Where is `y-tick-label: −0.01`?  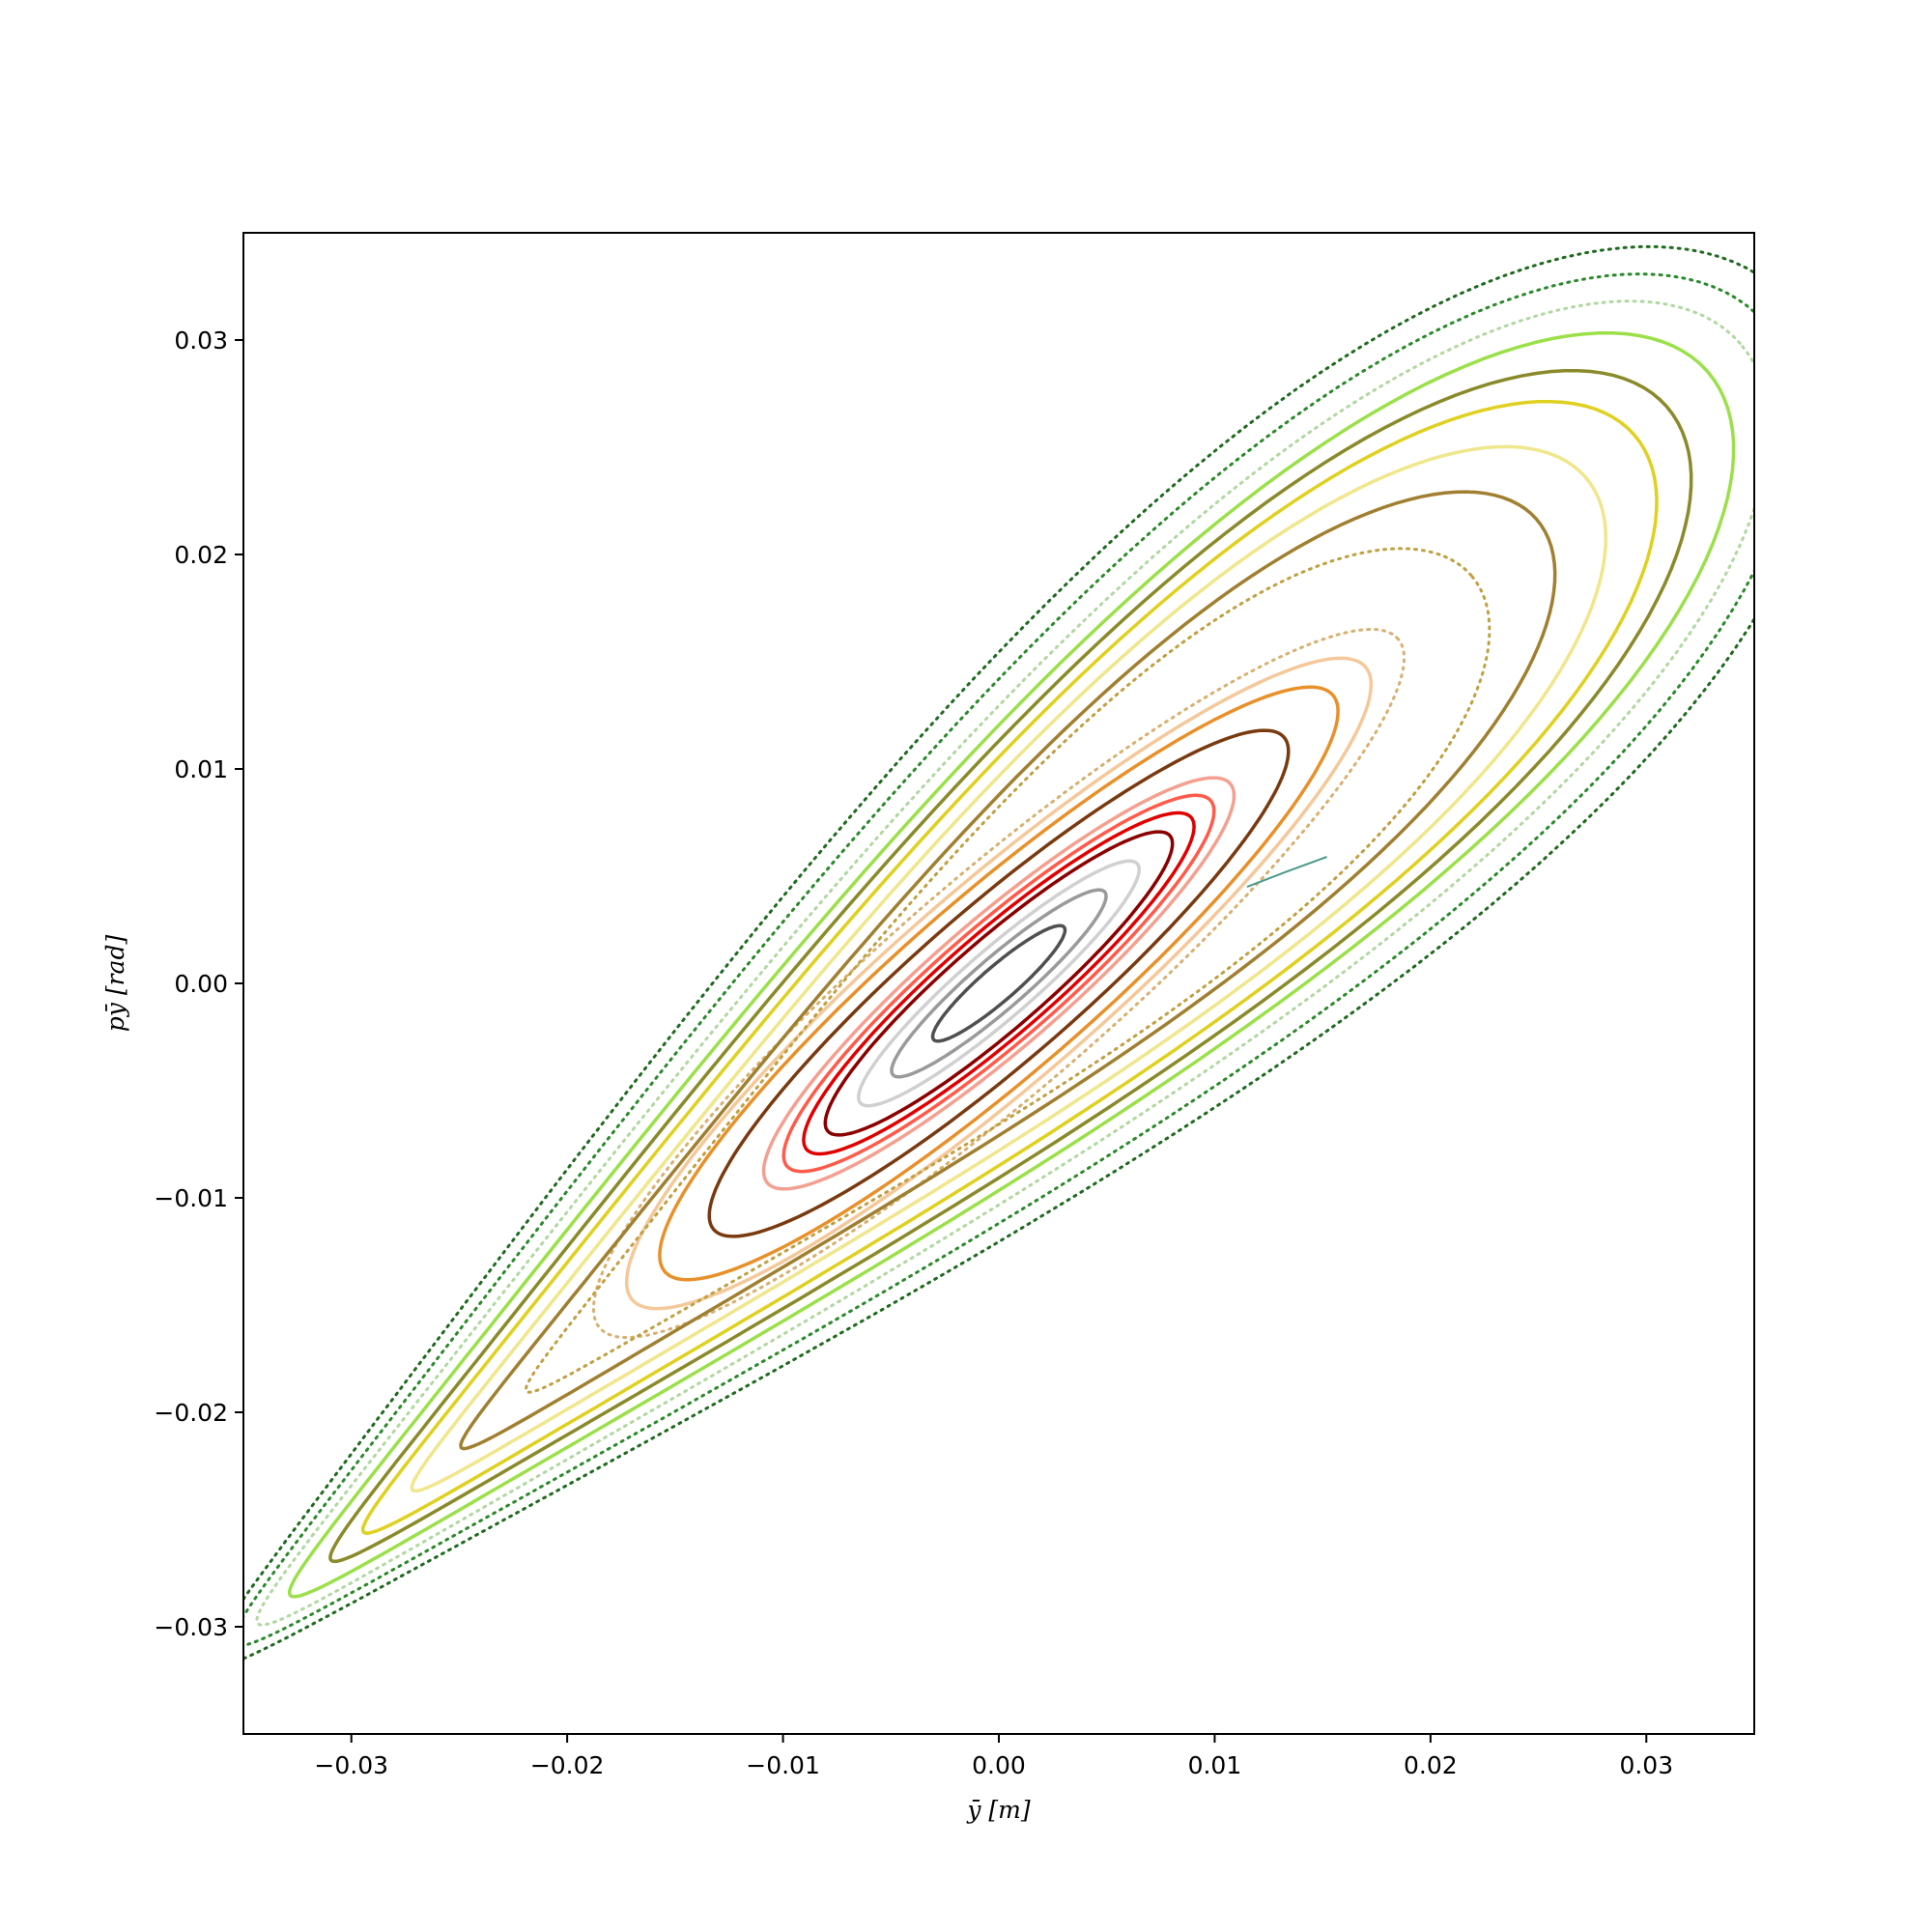
y-tick-label: −0.01 is located at coordinates (191, 1198).